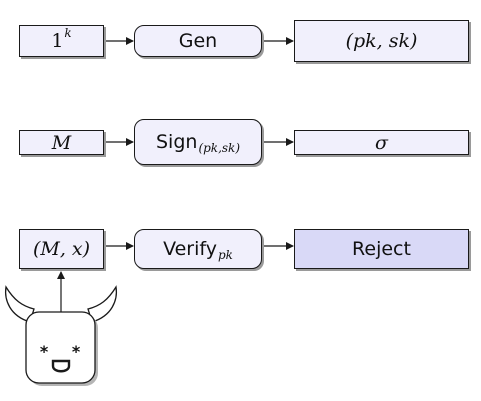  I want to click on signature-output-box: σ, so click(381, 142).